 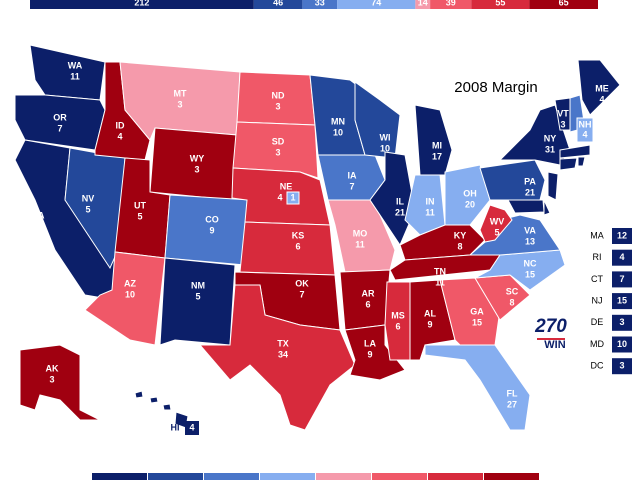 What do you see at coordinates (512, 291) in the screenshot?
I see `state-abbr: SC` at bounding box center [512, 291].